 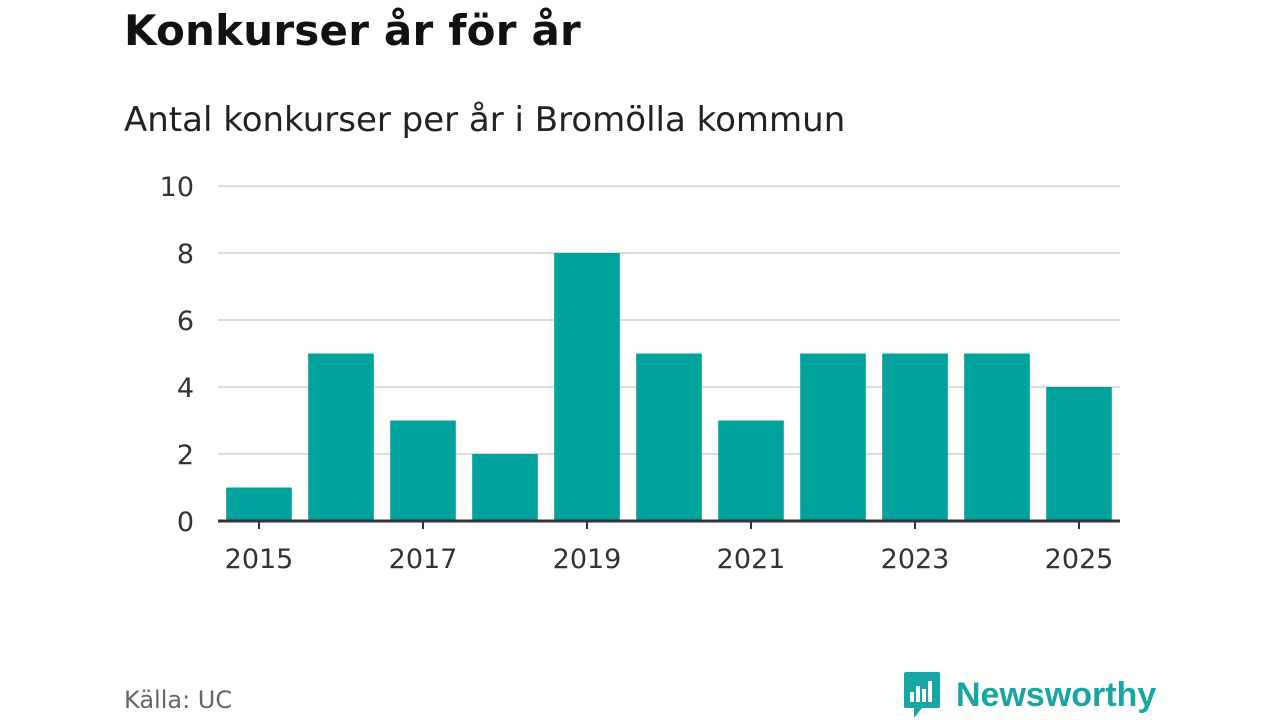 What do you see at coordinates (1056, 695) in the screenshot?
I see `brand-name: Newsworthy` at bounding box center [1056, 695].